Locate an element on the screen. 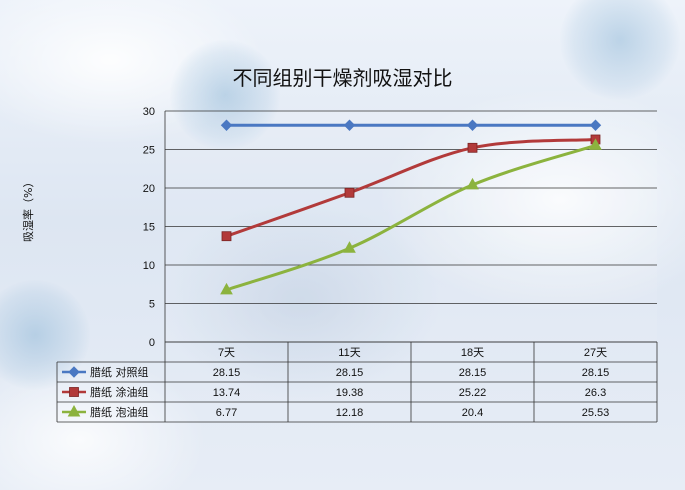  table-value: 25.22 is located at coordinates (473, 393).